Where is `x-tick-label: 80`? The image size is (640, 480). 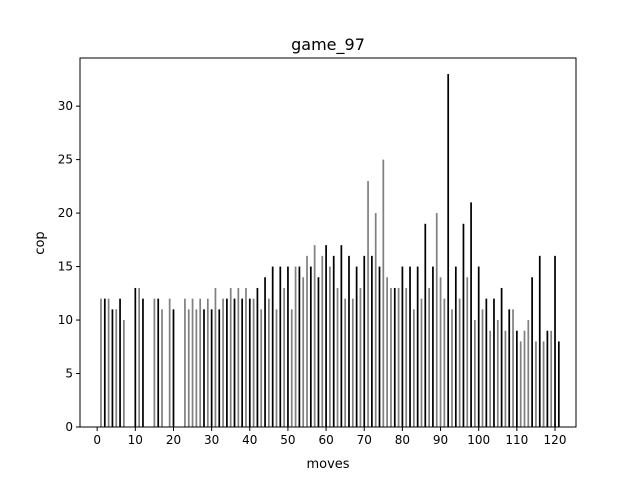 x-tick-label: 80 is located at coordinates (402, 440).